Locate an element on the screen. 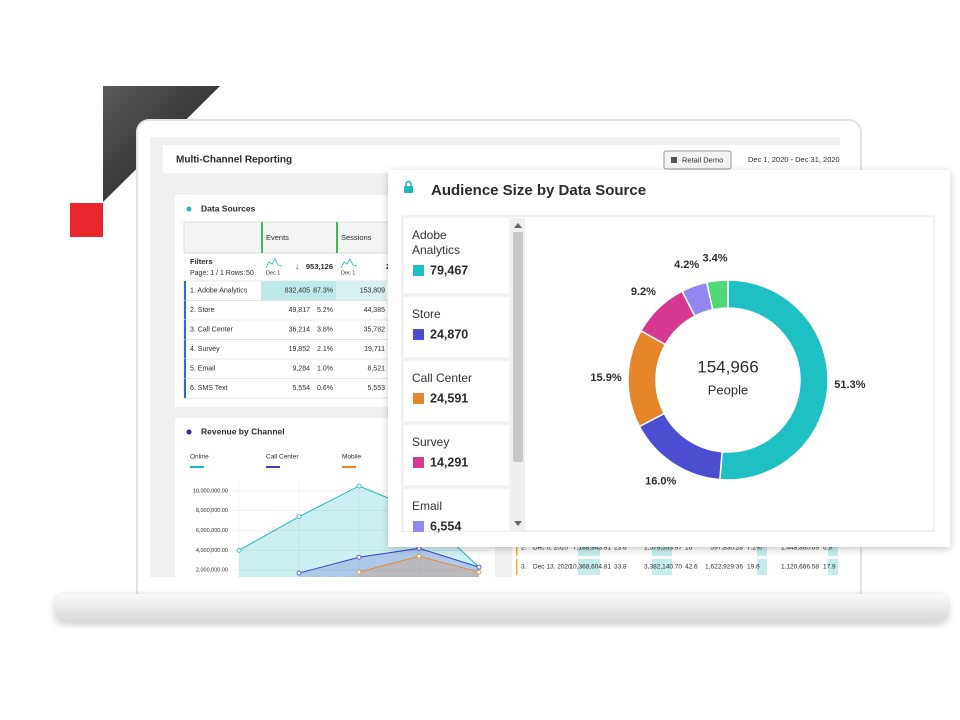 Image resolution: width=960 pixels, height=720 pixels. table-cell: 1,120,666.58 is located at coordinates (800, 567).